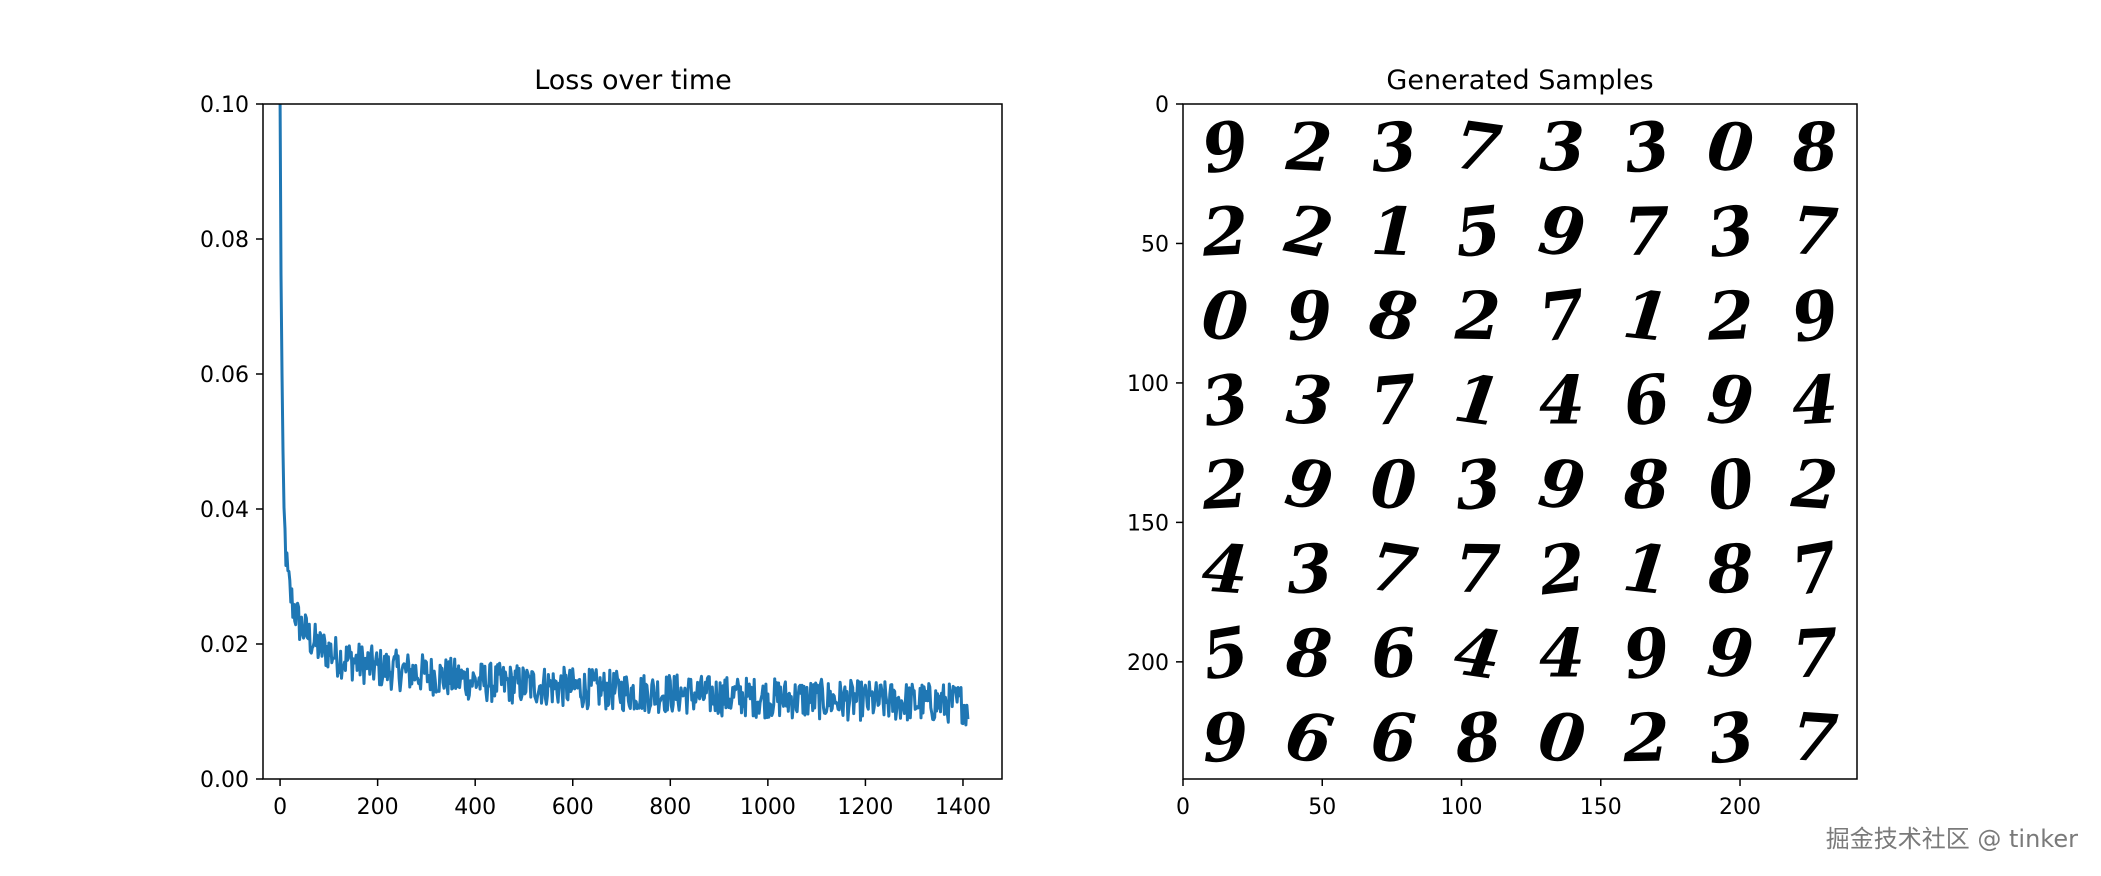  I want to click on loss-y-tick-label: 0.02, so click(224, 645).